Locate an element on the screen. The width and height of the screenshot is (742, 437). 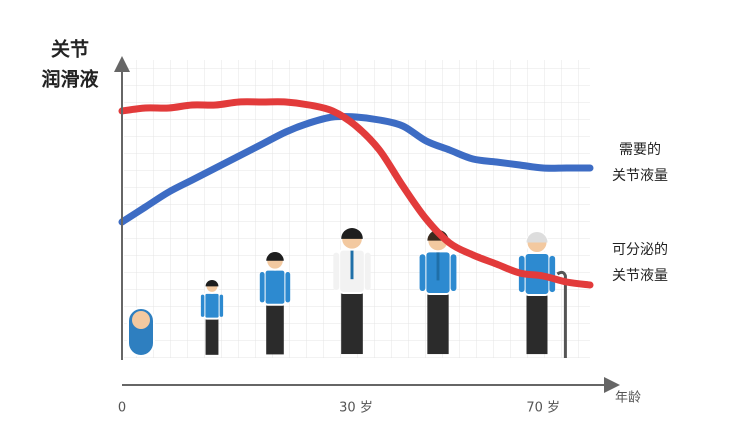
x-axis-label: 年龄 is located at coordinates (628, 398).